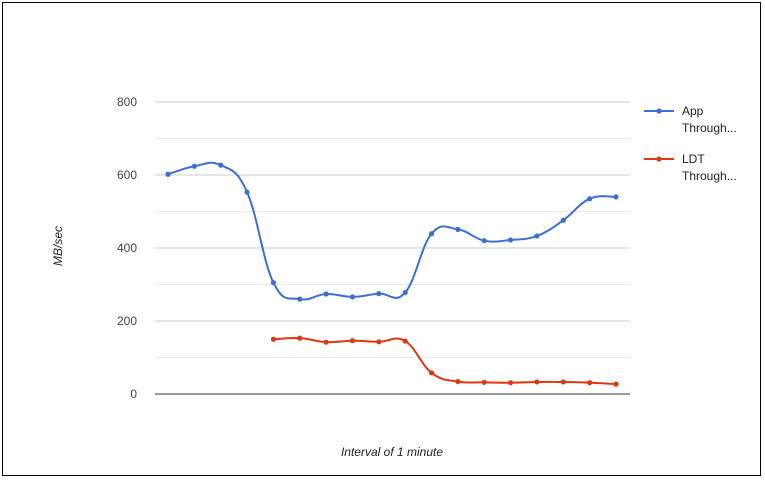 This screenshot has height=480, width=765. Describe the element at coordinates (58, 246) in the screenshot. I see `y-axis-title: MB/sec` at that location.